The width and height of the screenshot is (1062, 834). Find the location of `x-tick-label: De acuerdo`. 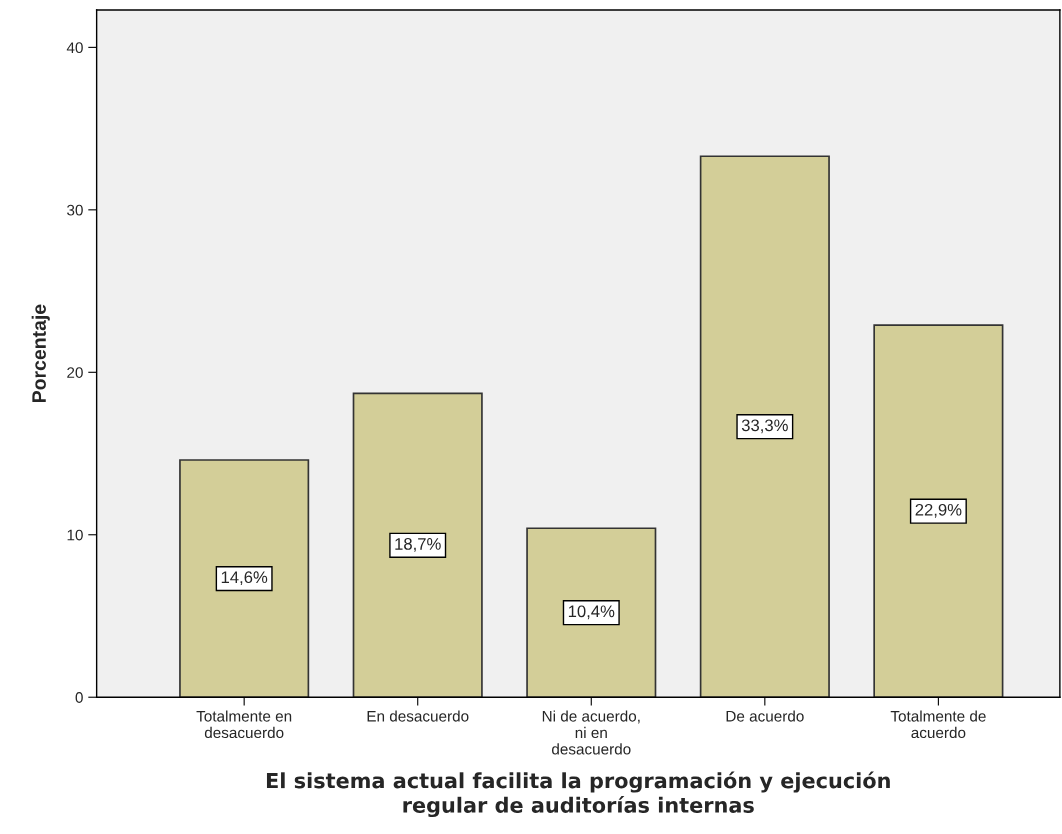

x-tick-label: De acuerdo is located at coordinates (765, 716).